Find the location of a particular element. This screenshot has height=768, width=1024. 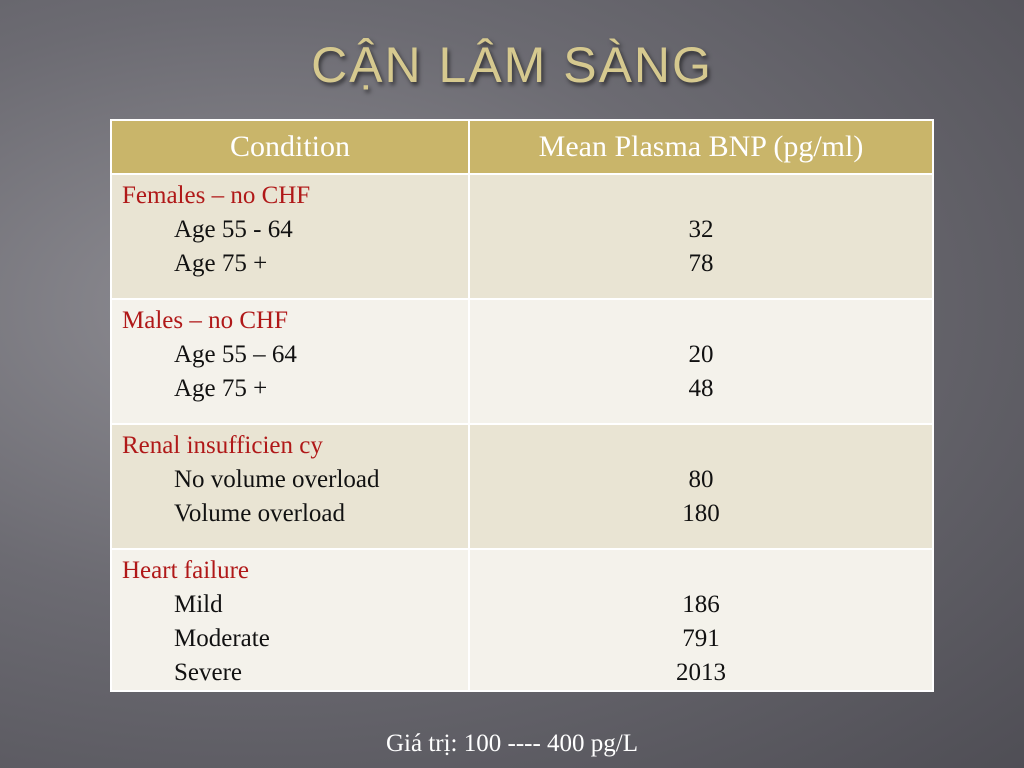

condition-cell: Females – no CHF Age 55 - 64 Age 75 + is located at coordinates (290, 236).